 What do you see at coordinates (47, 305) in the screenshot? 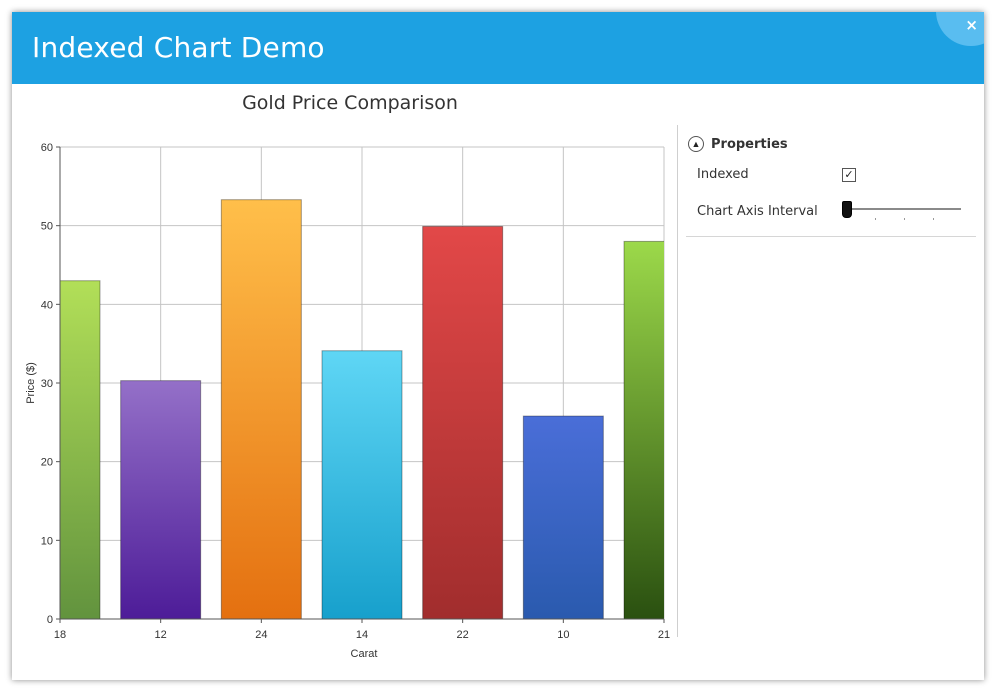
I see `y-tick-label: 40` at bounding box center [47, 305].